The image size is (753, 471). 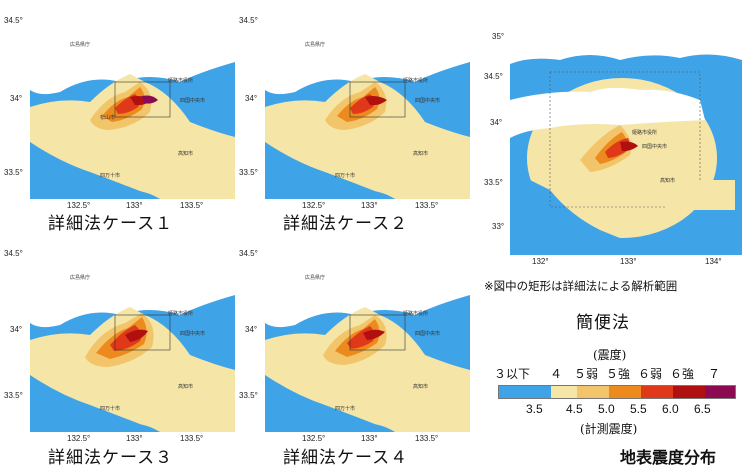 I want to click on map-case-4-image: 広島県庁 姫路市役所 四国中央市 高知市 四万十市, so click(x=367, y=338).